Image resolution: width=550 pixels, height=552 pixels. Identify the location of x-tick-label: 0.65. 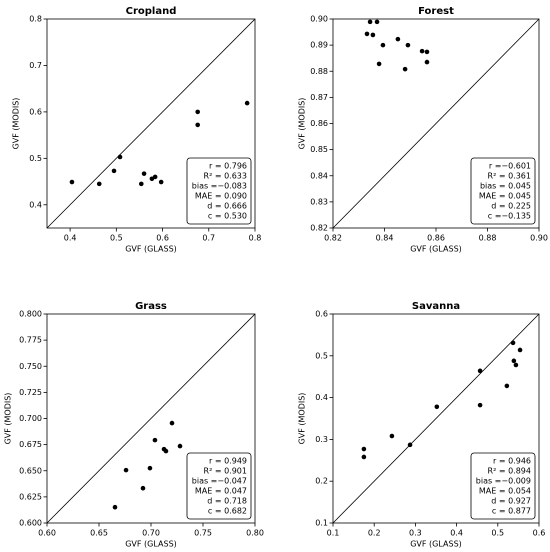
(99, 533).